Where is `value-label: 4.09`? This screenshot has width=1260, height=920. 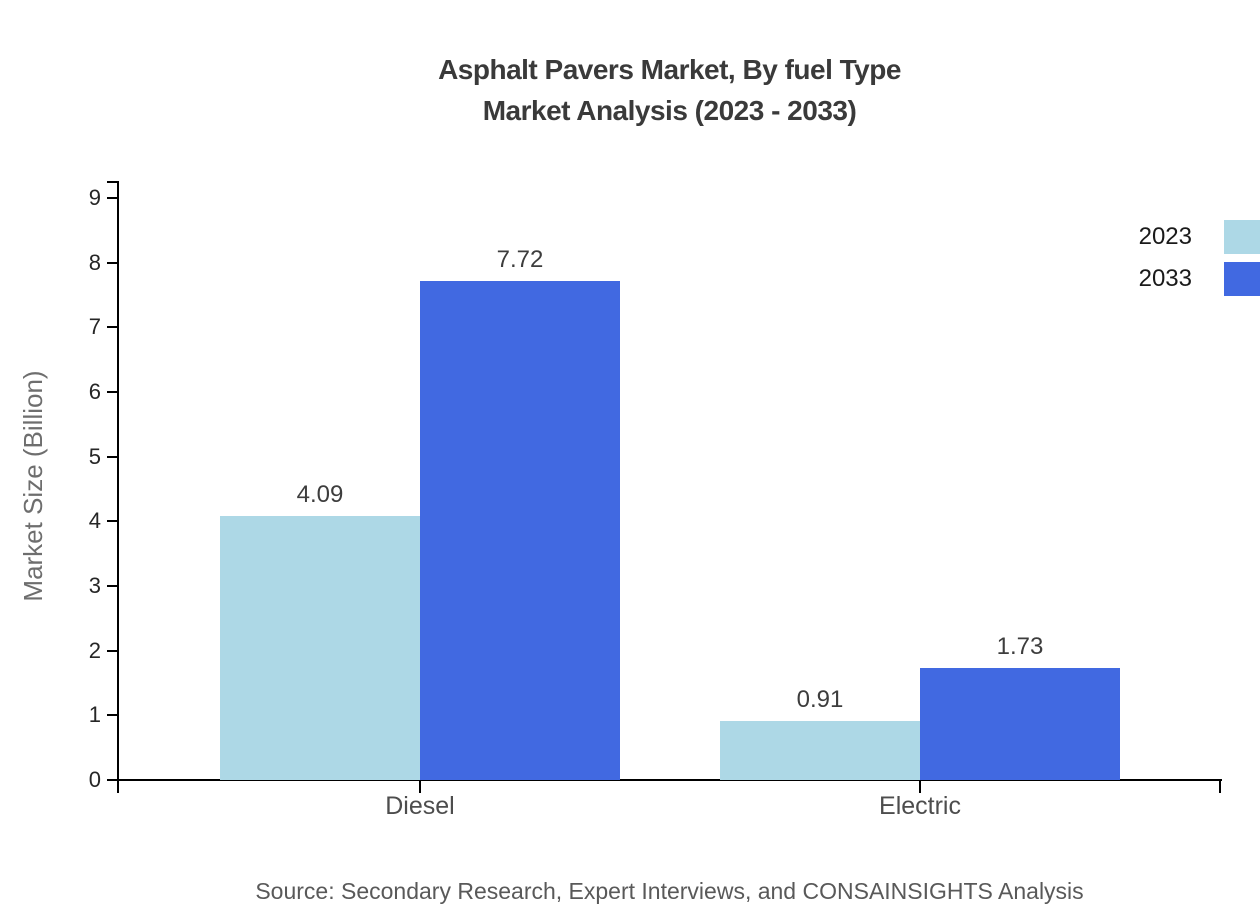
value-label: 4.09 is located at coordinates (320, 494).